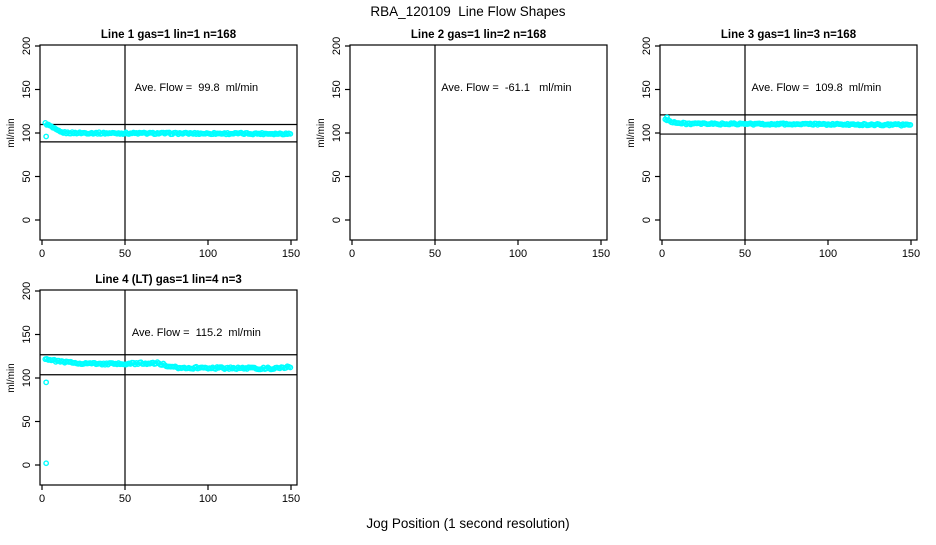 The height and width of the screenshot is (545, 936). I want to click on panel-title: Line 4 (LT) gas=1 lin=4 n=3, so click(168, 280).